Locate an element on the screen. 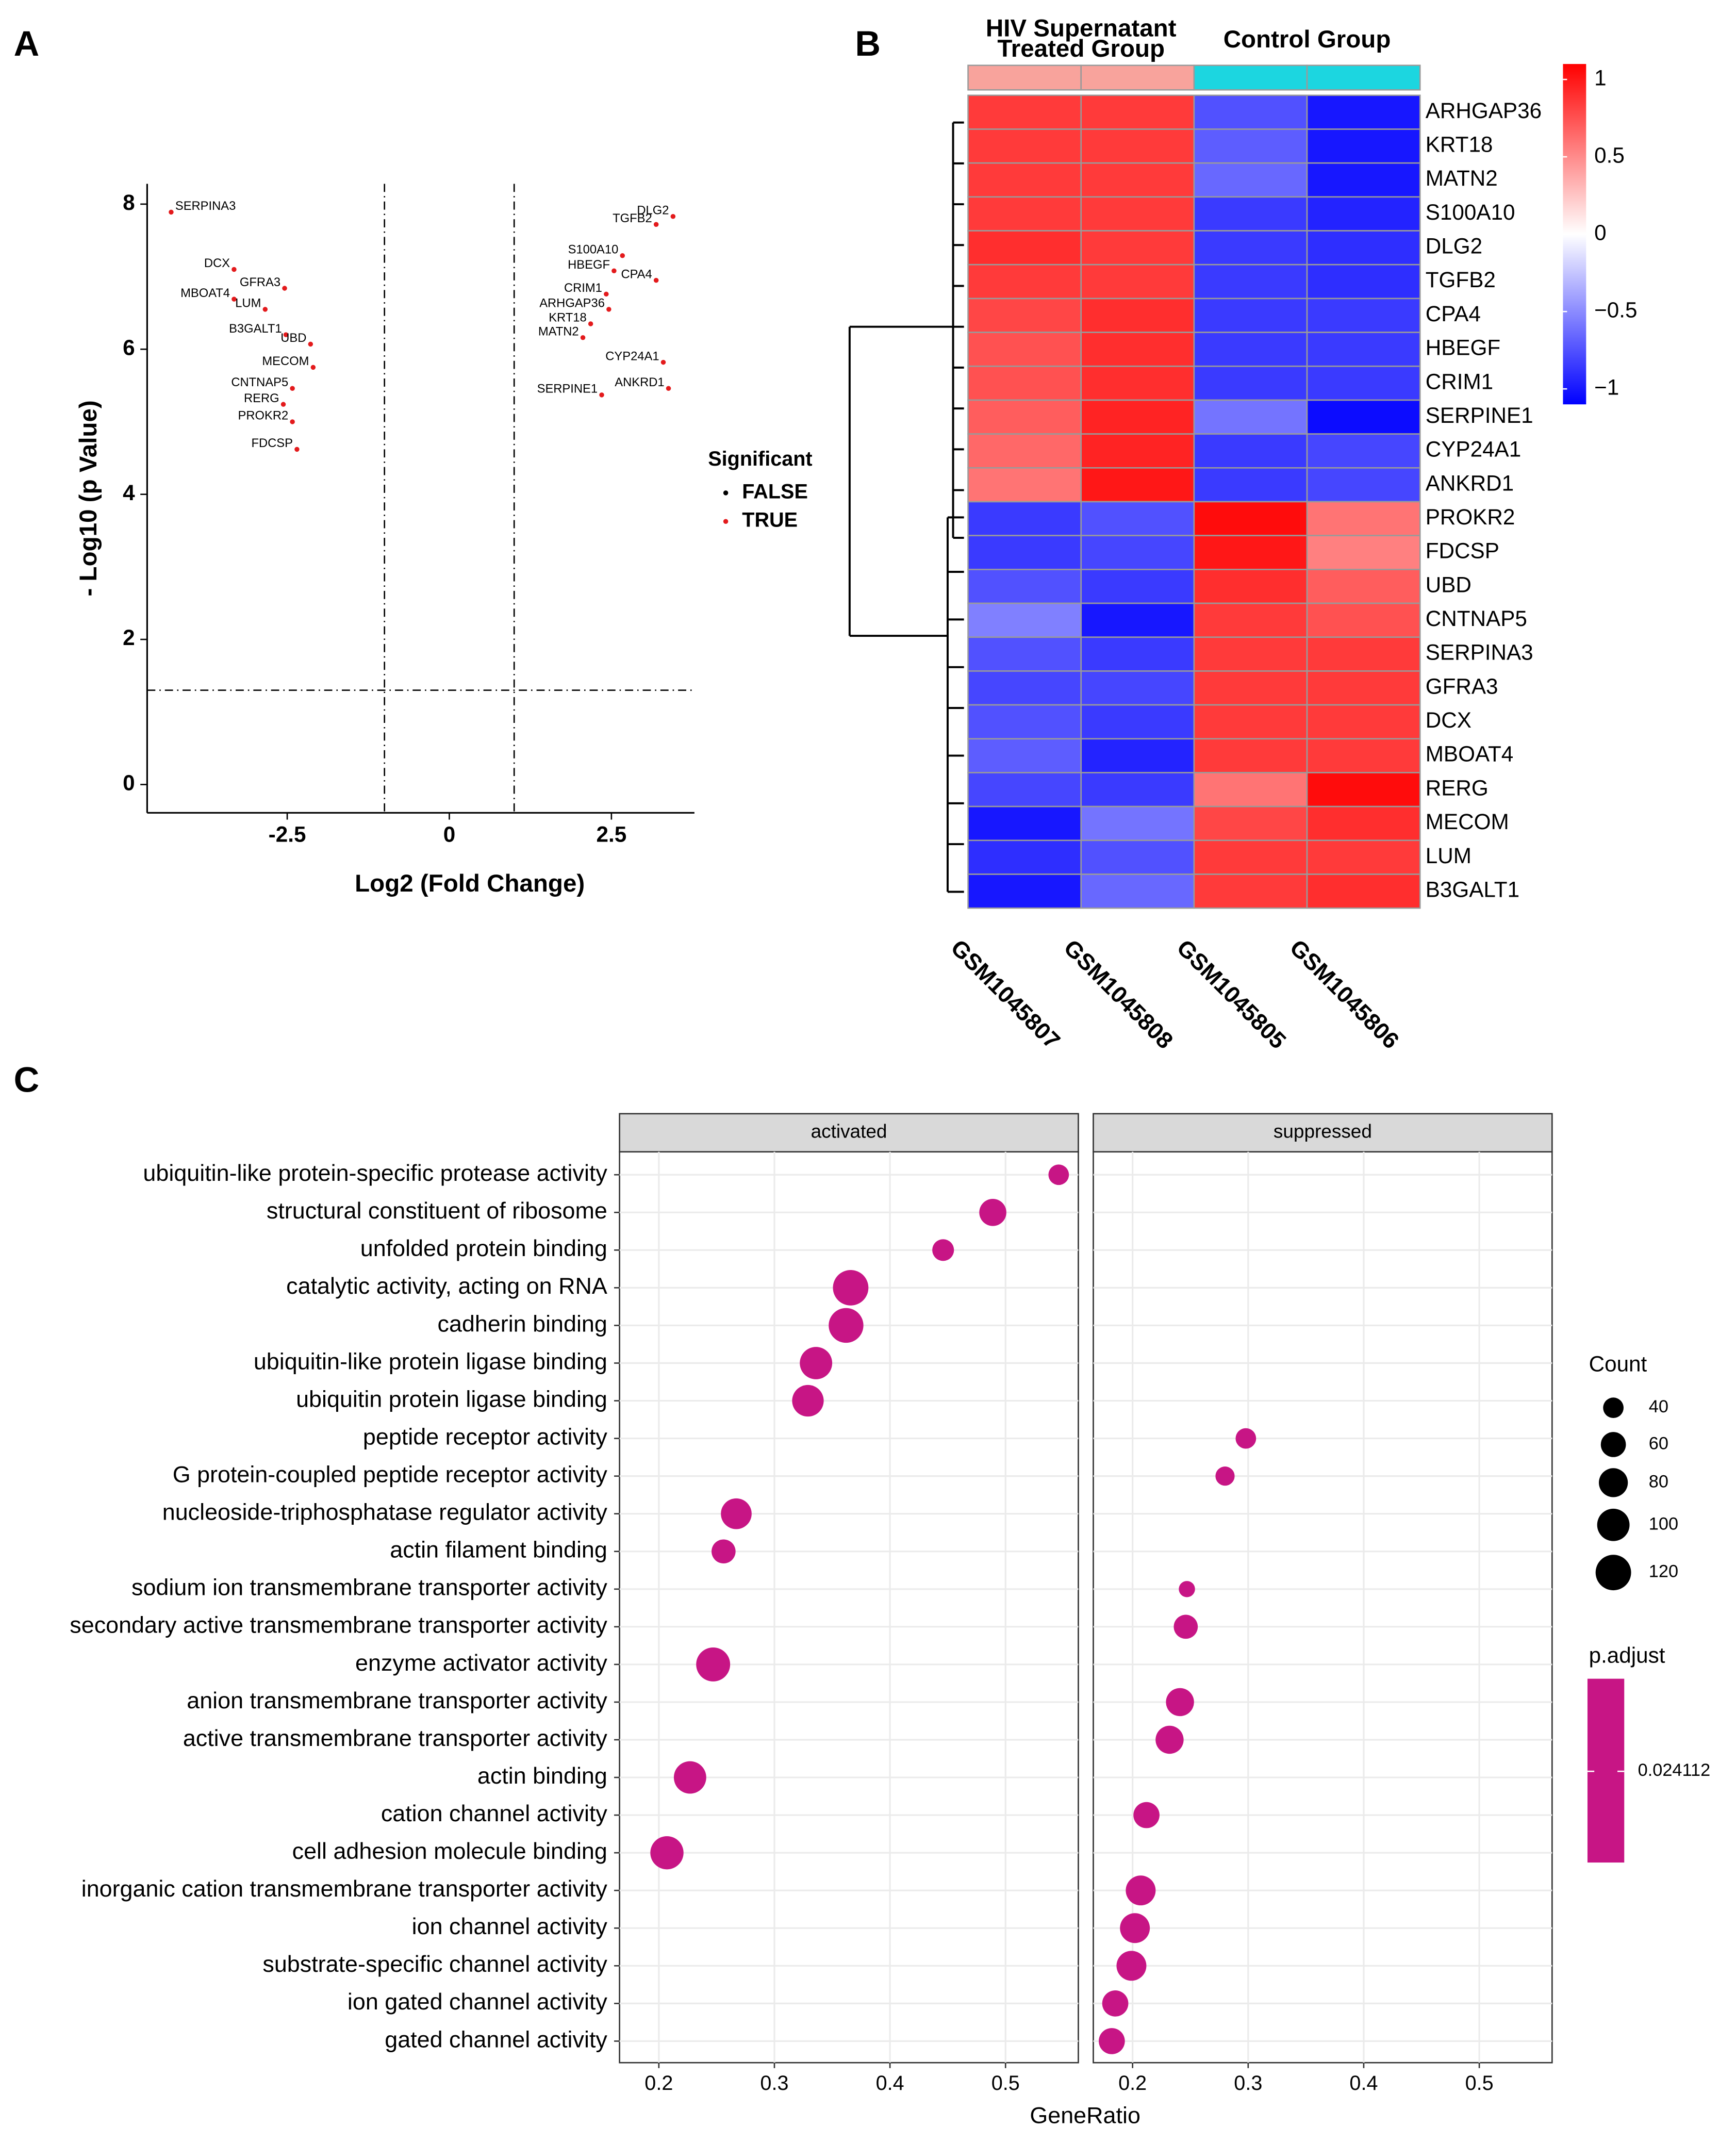 The image size is (1736, 2143). size-legend-label: 100 is located at coordinates (1663, 1524).